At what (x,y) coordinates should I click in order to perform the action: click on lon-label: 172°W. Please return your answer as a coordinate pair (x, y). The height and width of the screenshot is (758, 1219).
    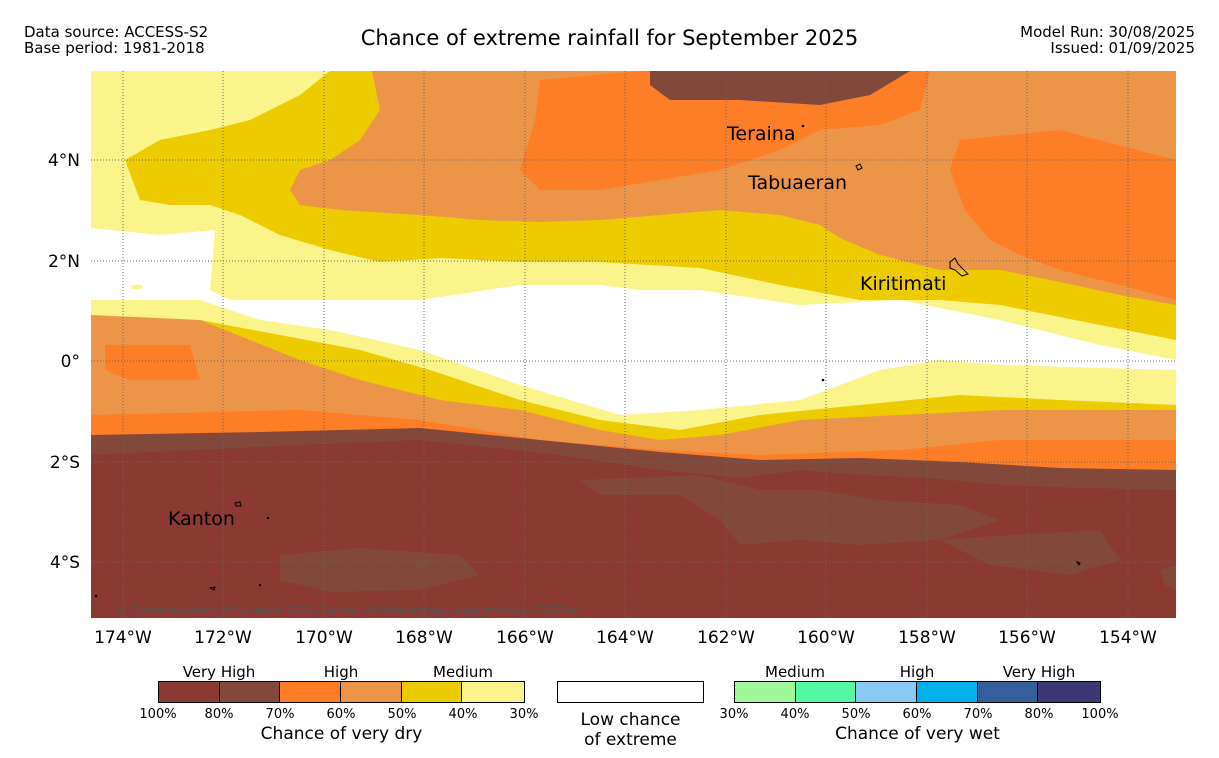
    Looking at the image, I should click on (223, 638).